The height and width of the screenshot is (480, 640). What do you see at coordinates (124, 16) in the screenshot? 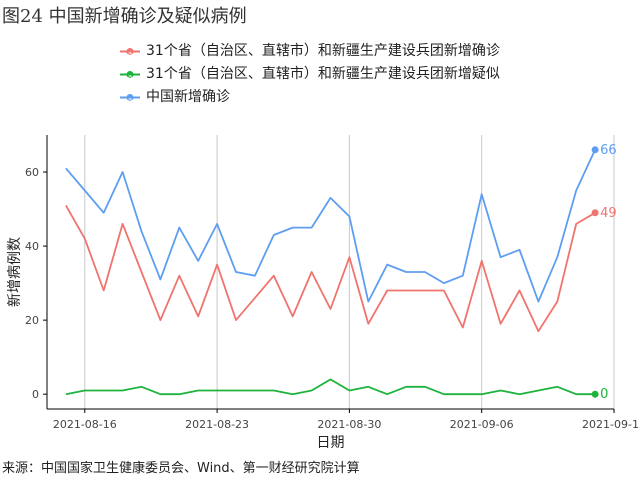
I see `figure-title: 图24 中国新增确诊及疑似病例` at bounding box center [124, 16].